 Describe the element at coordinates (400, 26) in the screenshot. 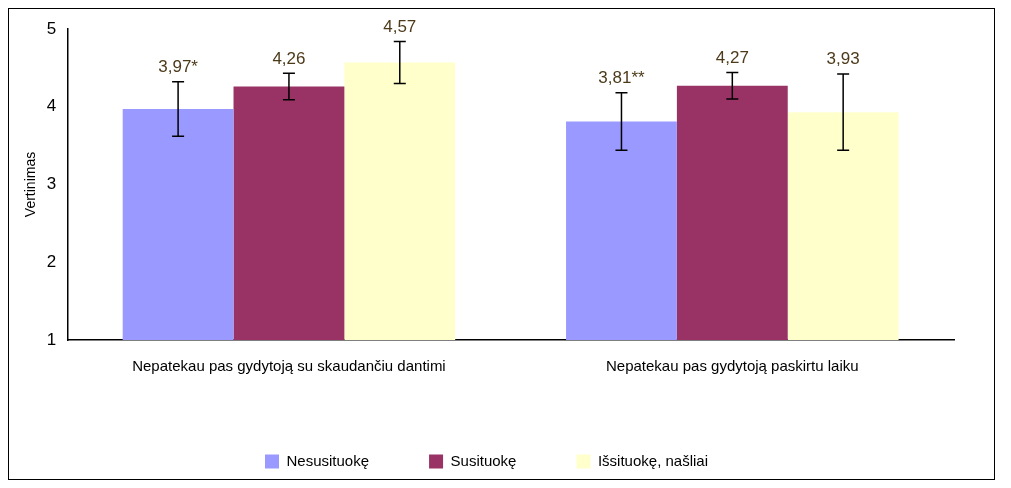

I see `data-label: 4,57` at that location.